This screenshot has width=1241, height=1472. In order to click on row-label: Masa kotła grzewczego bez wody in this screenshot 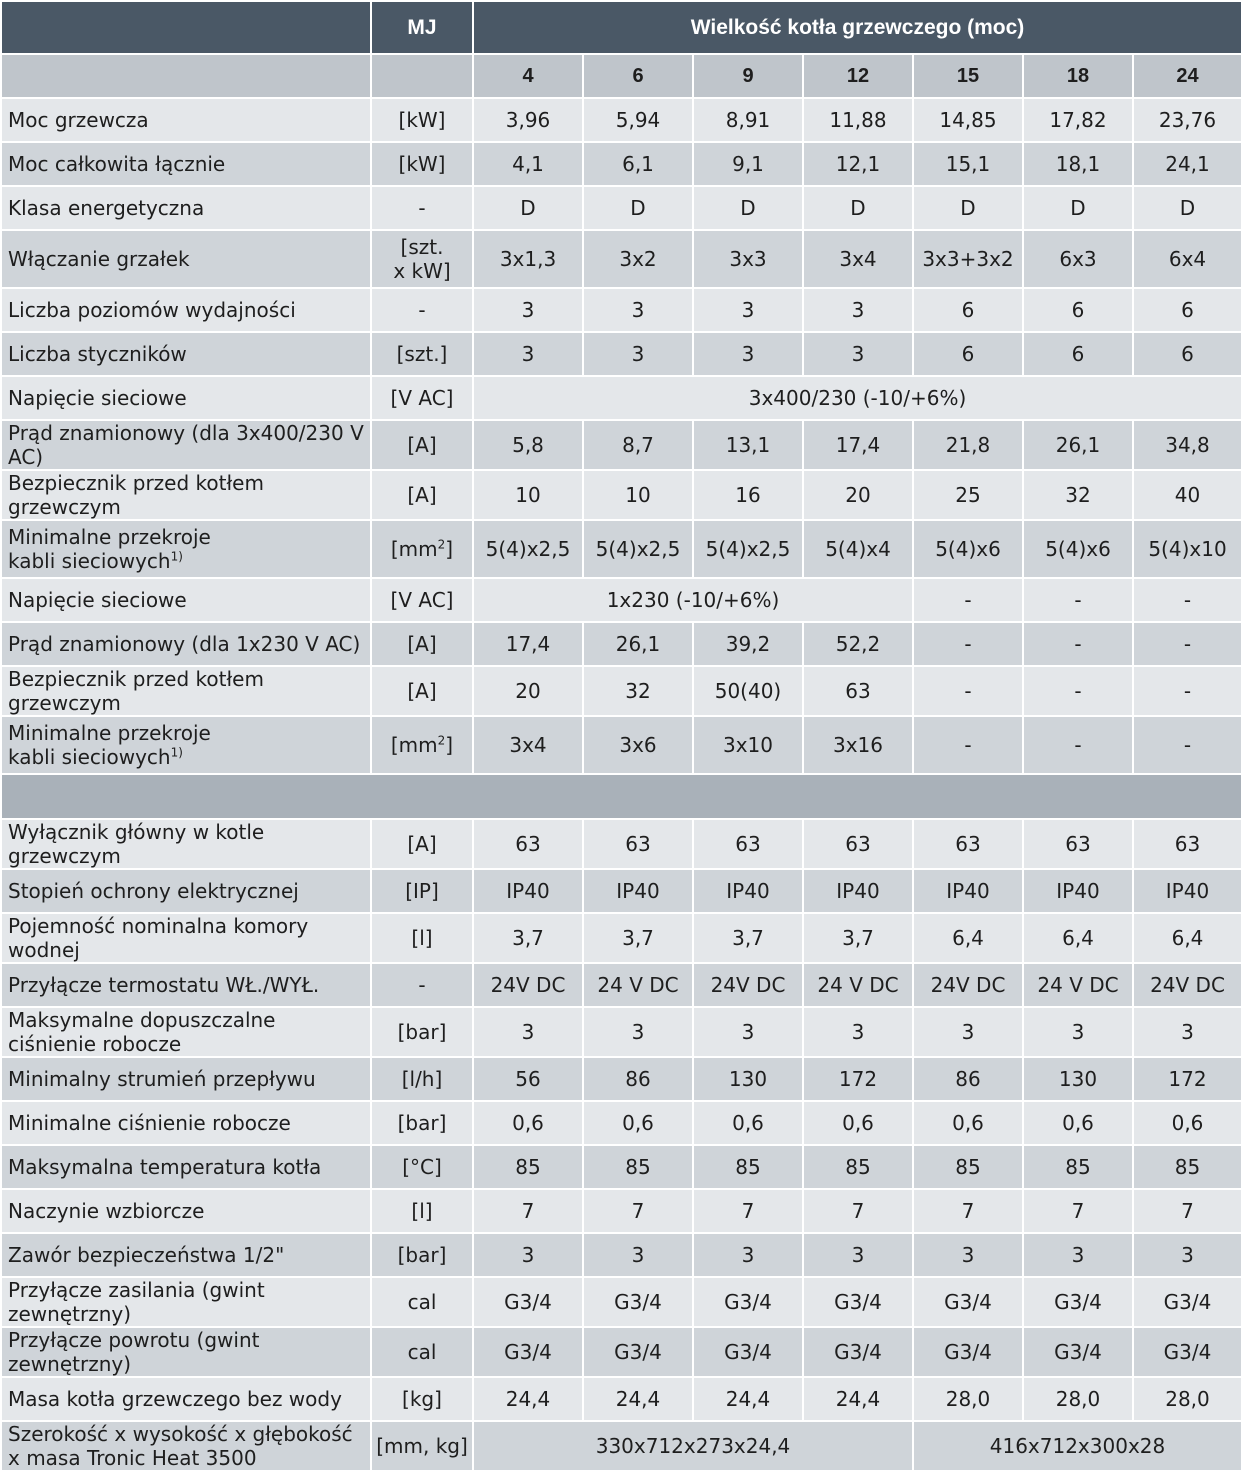, I will do `click(186, 1399)`.